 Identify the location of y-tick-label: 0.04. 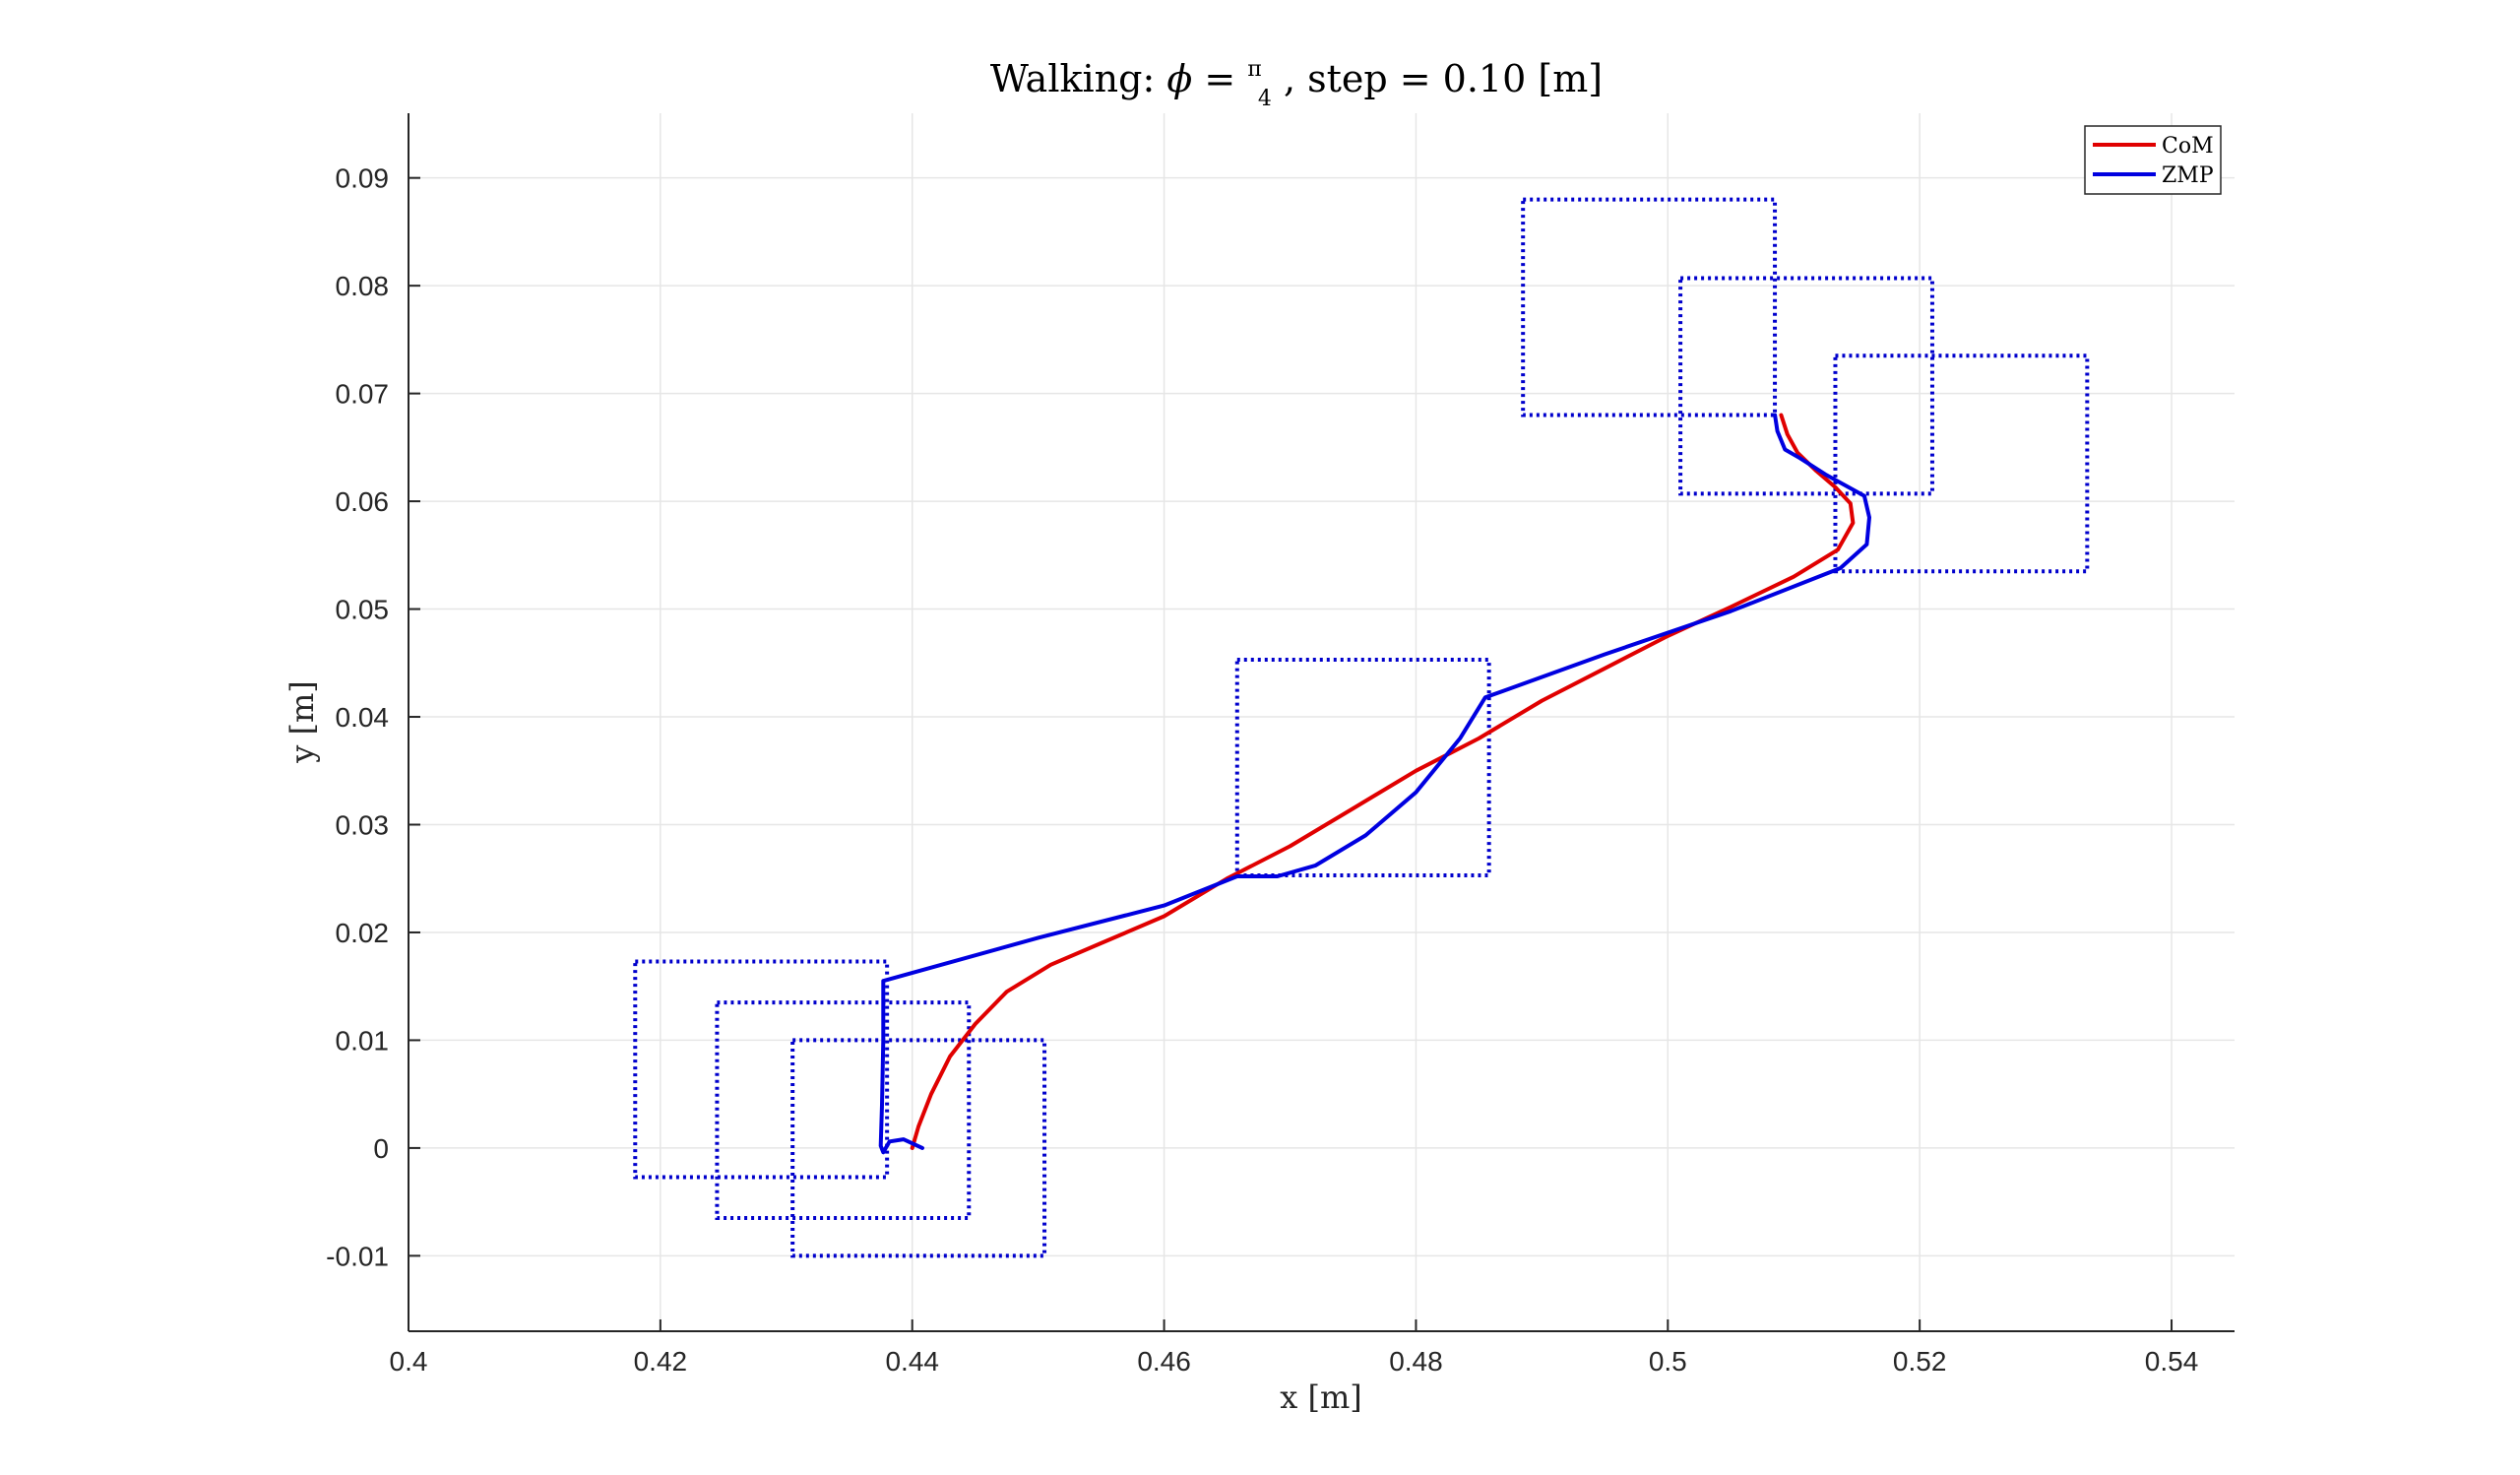
(363, 717).